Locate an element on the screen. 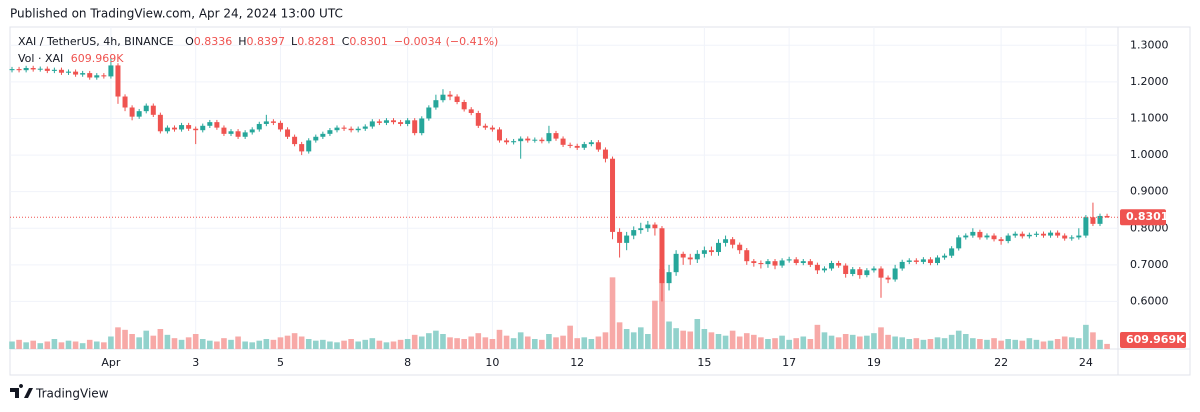 Image resolution: width=1200 pixels, height=412 pixels. ohlc-value: 0.8397 is located at coordinates (266, 41).